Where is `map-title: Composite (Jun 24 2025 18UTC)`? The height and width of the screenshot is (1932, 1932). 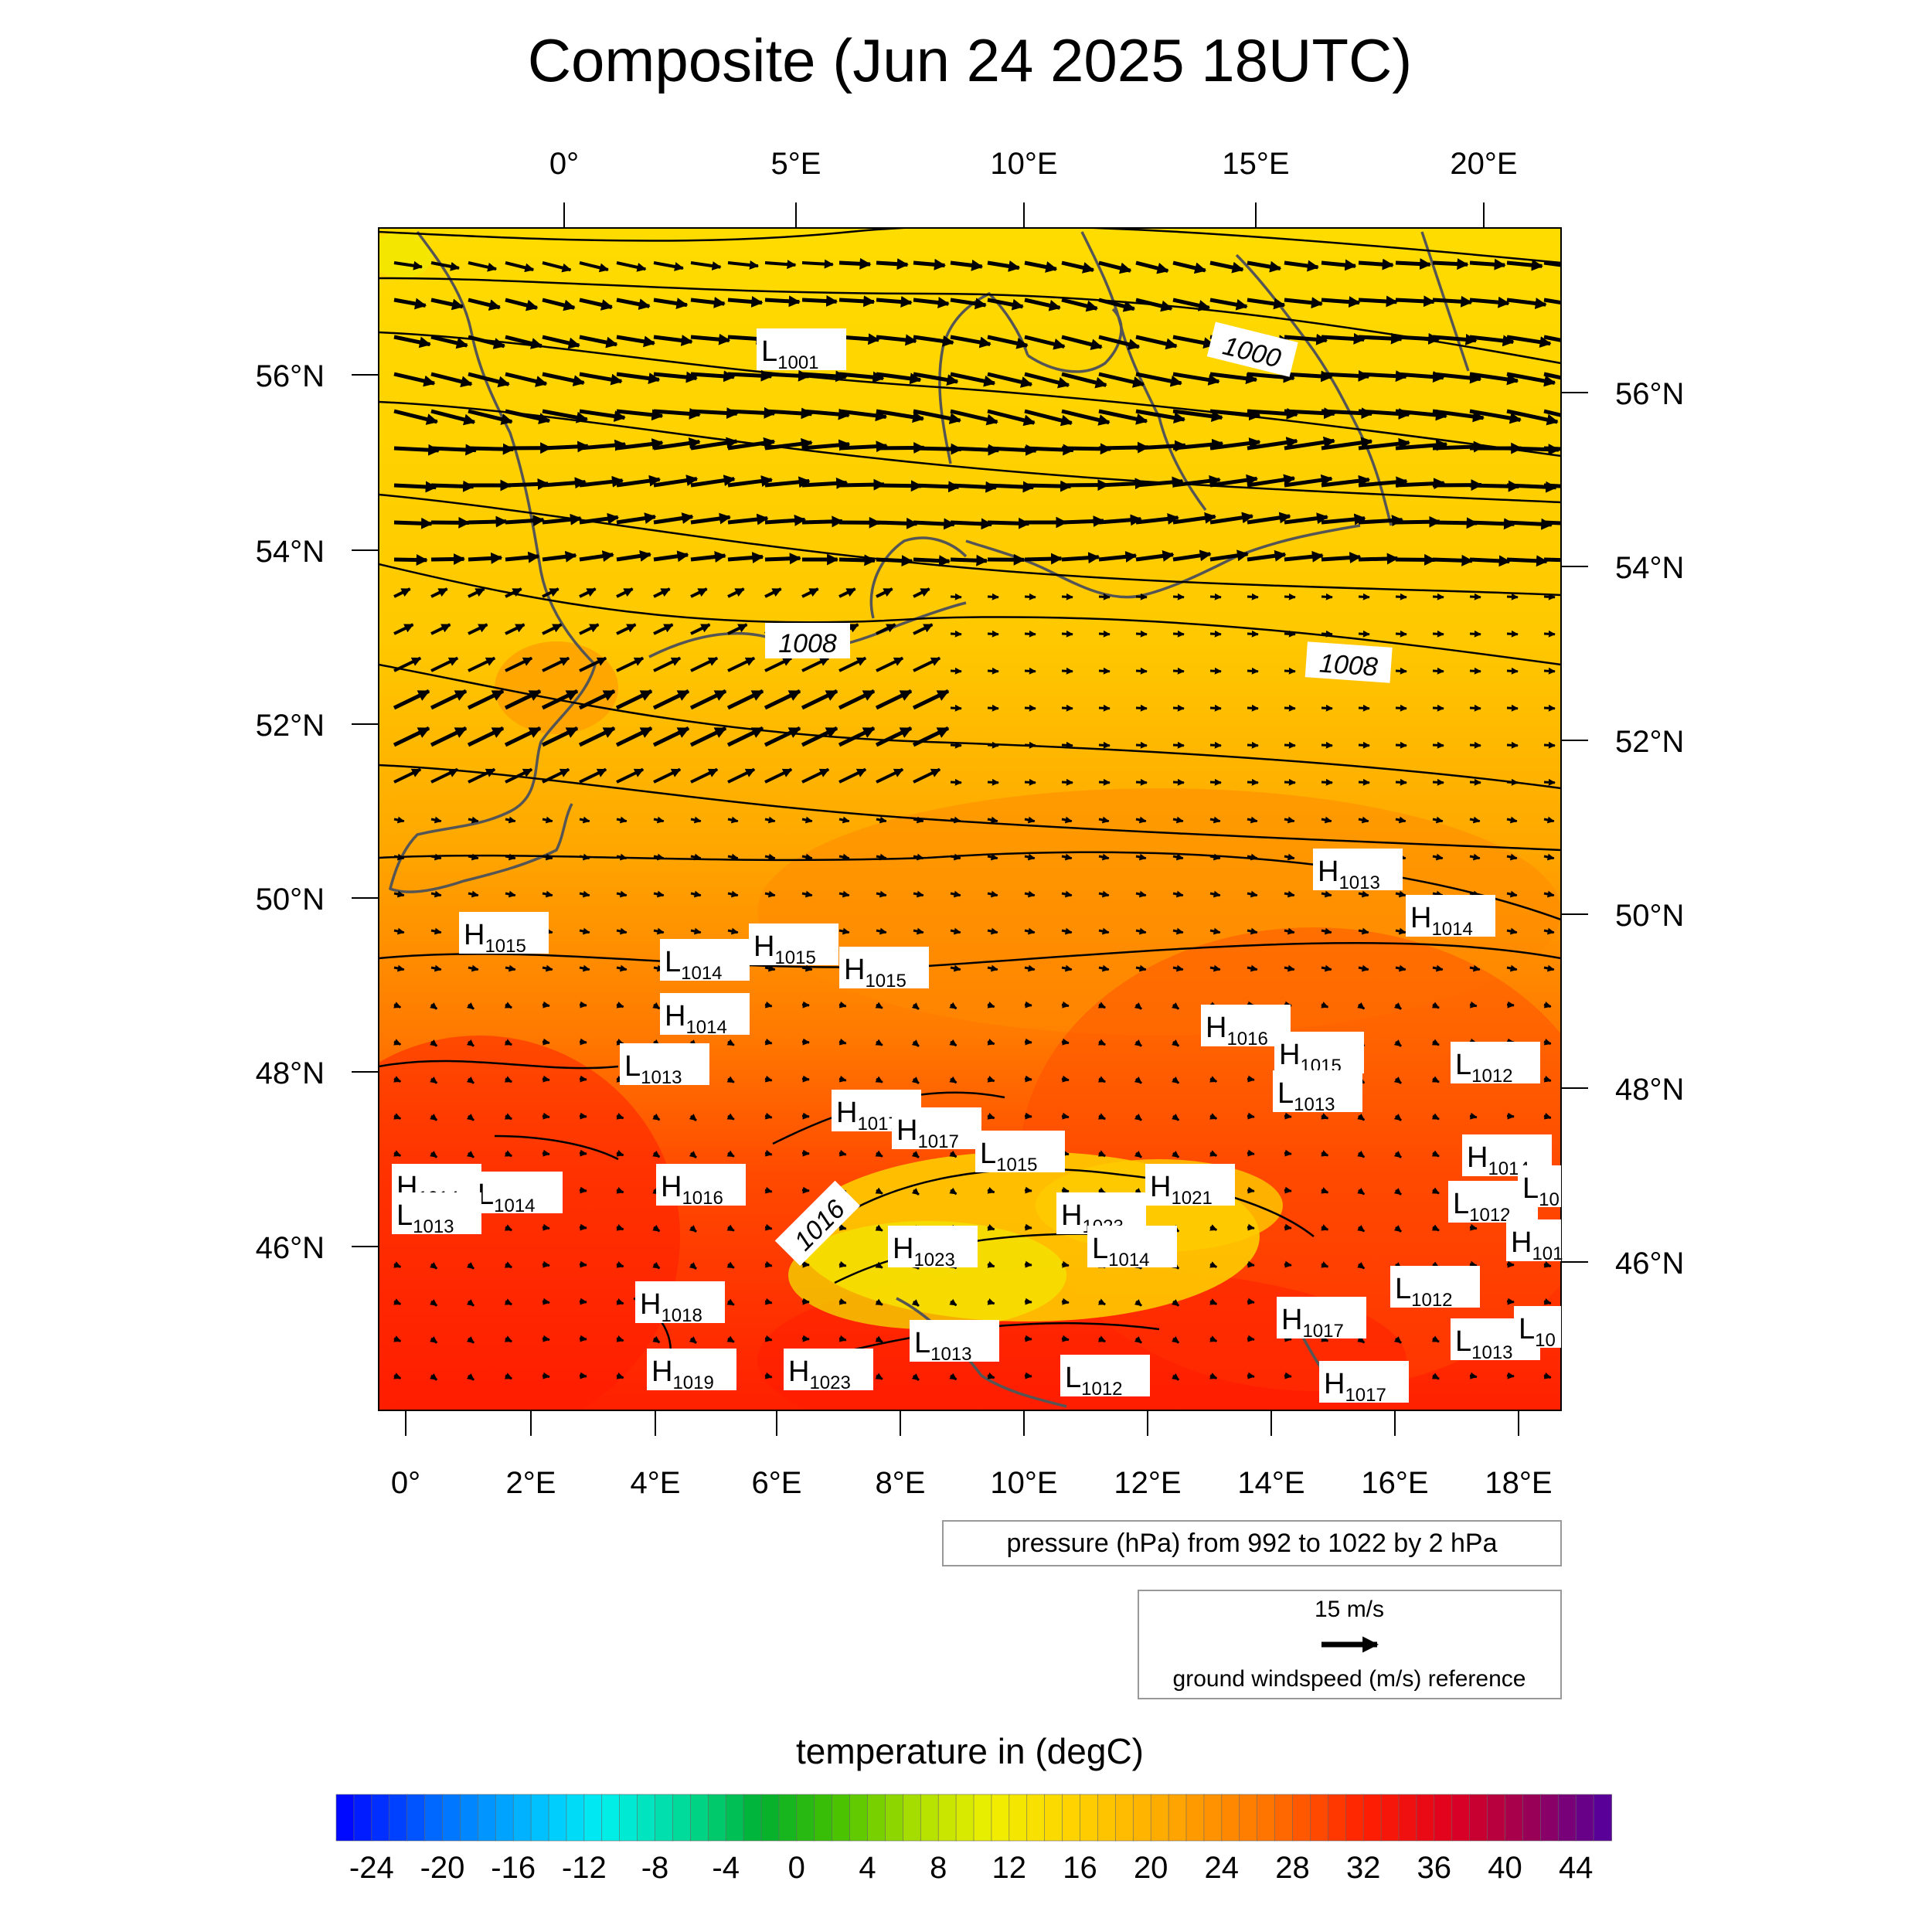
map-title: Composite (Jun 24 2025 18UTC) is located at coordinates (971, 60).